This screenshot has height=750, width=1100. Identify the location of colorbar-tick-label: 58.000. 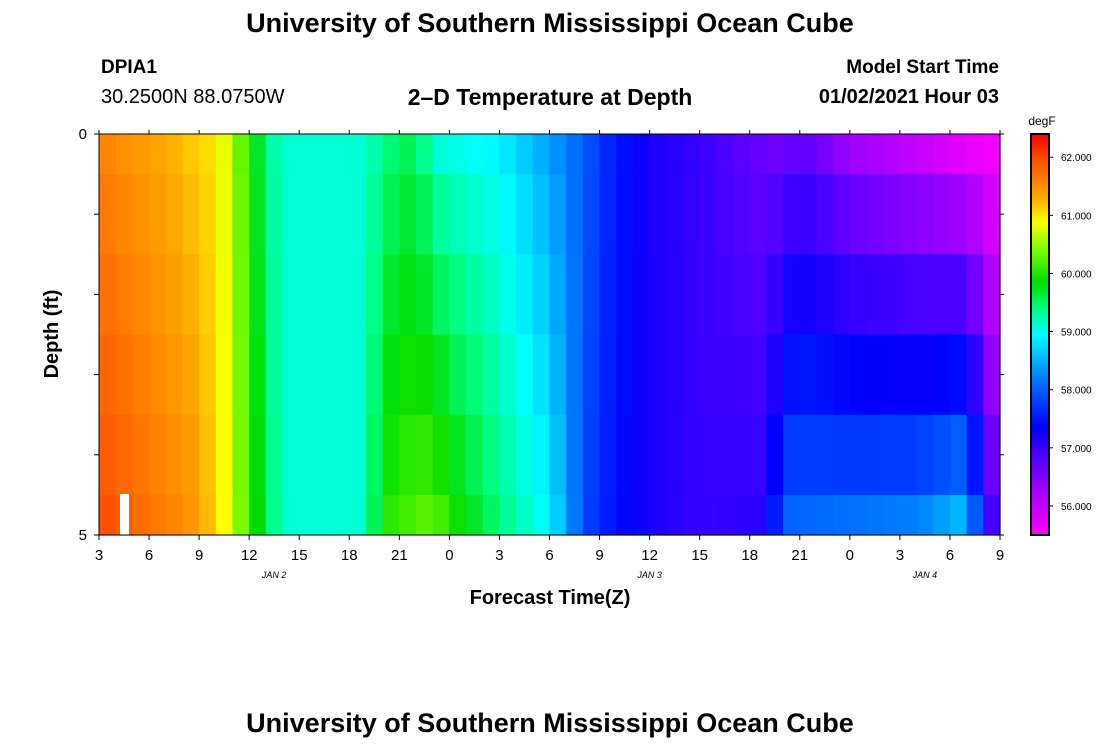
(1076, 391).